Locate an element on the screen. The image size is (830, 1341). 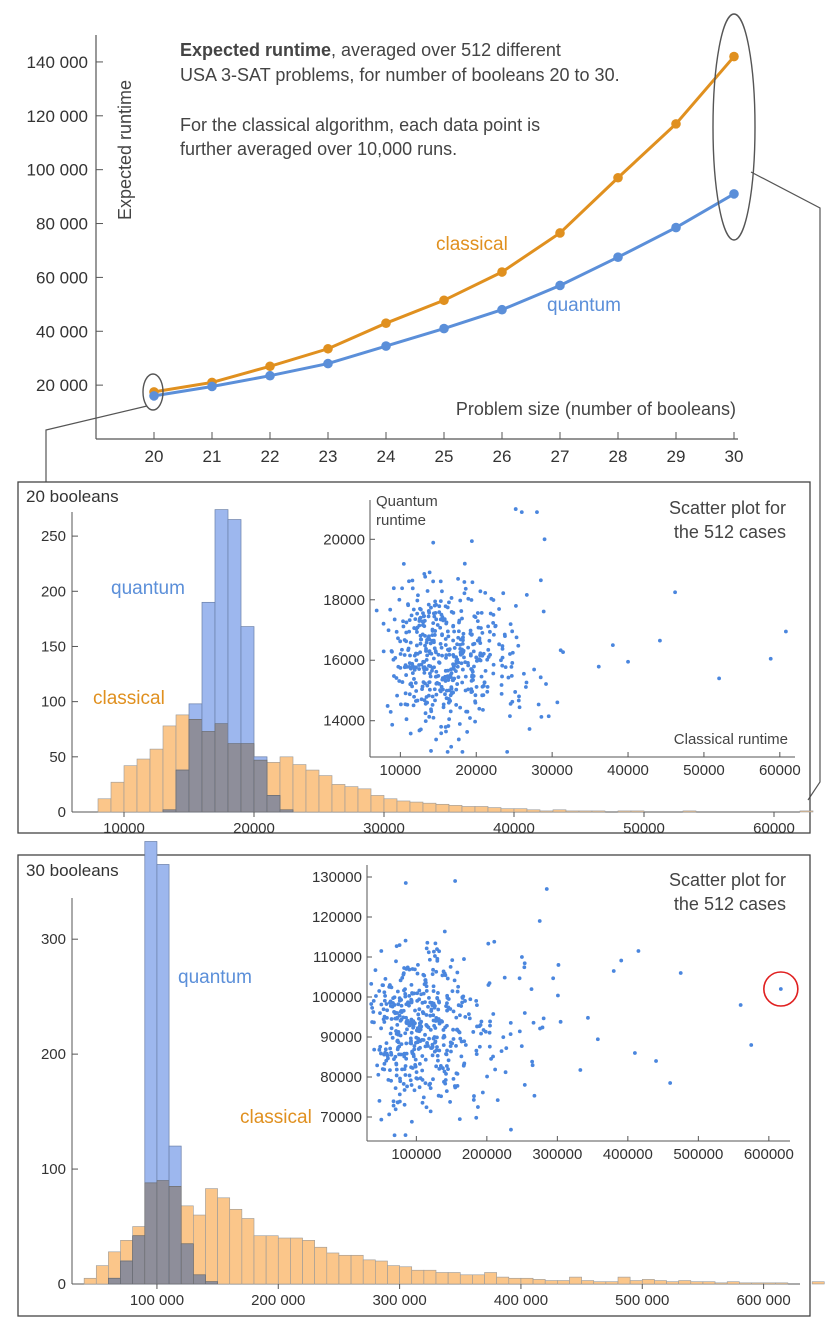
hist20-xtick-label: 40000 is located at coordinates (514, 828).